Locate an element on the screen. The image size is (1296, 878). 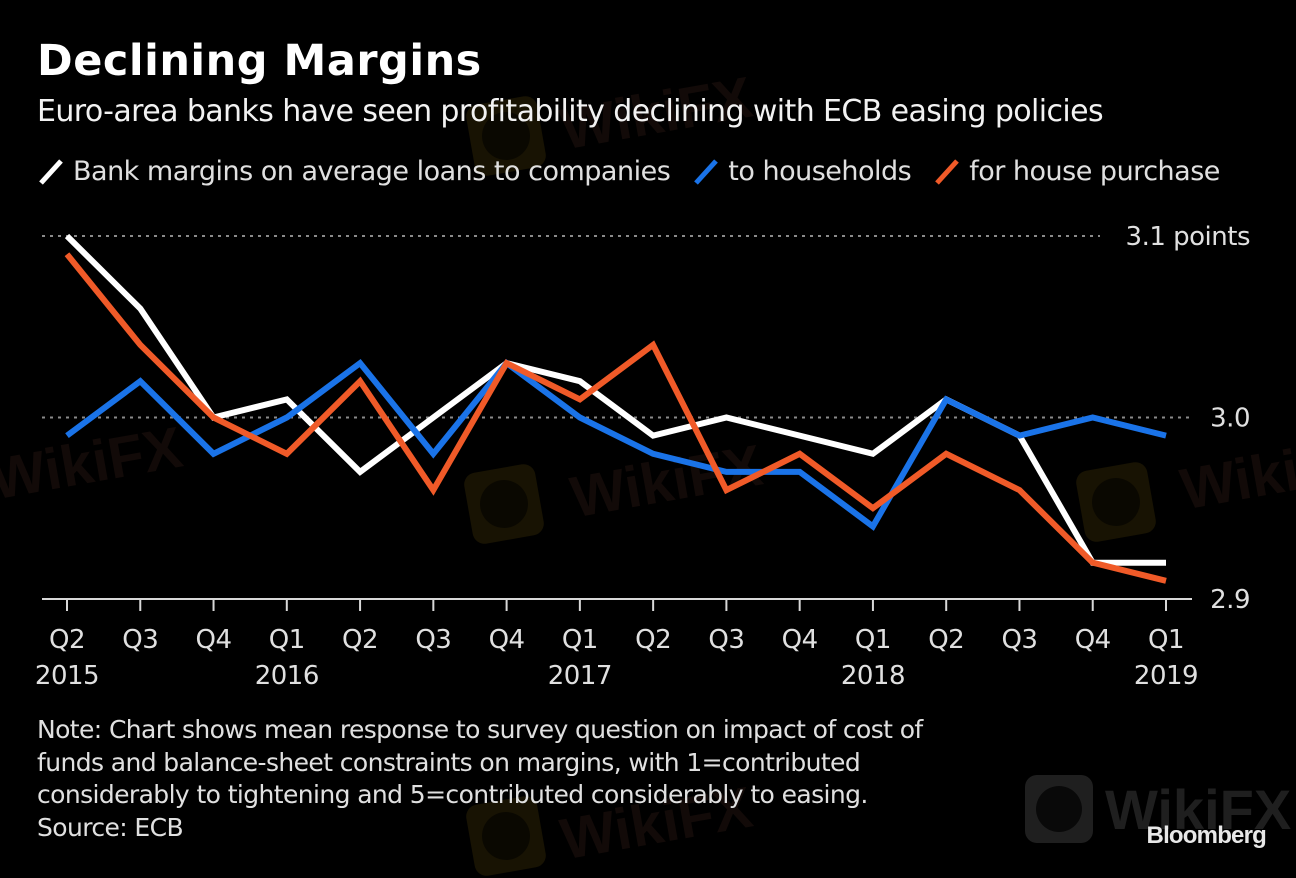
x-tick-label-year: 2017 is located at coordinates (580, 676).